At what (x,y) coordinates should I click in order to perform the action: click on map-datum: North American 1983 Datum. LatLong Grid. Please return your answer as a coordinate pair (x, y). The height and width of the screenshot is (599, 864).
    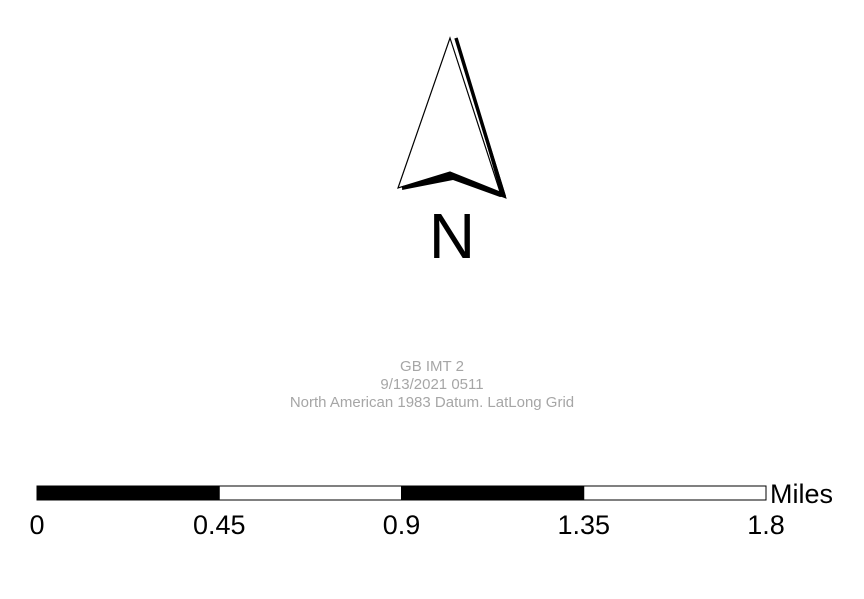
    Looking at the image, I should click on (432, 402).